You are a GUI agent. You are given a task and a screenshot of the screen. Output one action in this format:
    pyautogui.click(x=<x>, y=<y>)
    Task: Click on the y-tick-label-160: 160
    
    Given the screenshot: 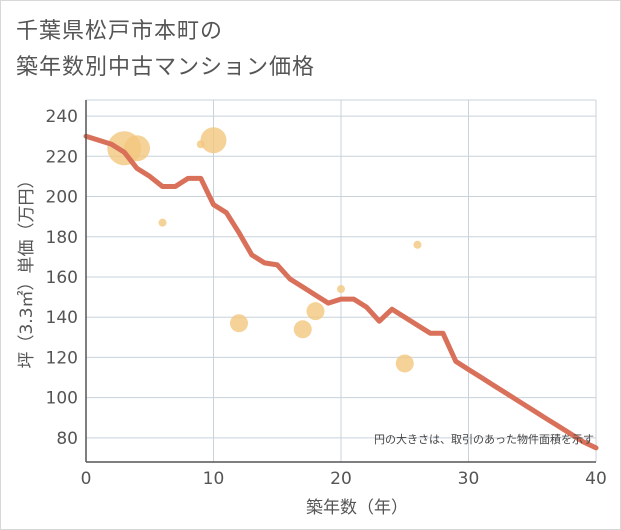 What is the action you would take?
    pyautogui.click(x=62, y=278)
    